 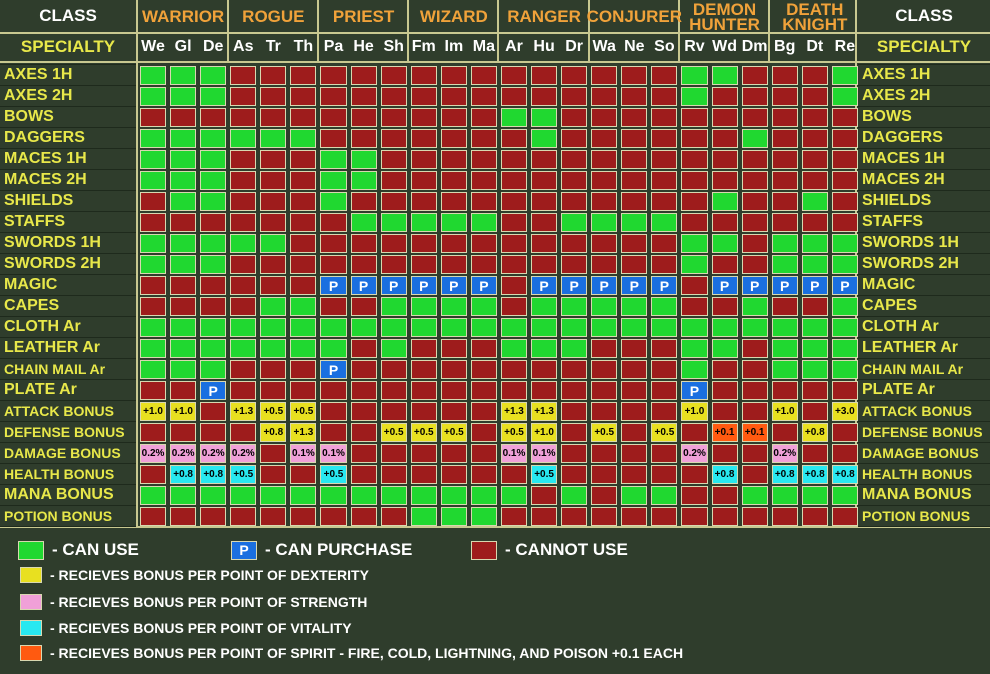 What do you see at coordinates (544, 16) in the screenshot?
I see `class-group-ranger: RANGER` at bounding box center [544, 16].